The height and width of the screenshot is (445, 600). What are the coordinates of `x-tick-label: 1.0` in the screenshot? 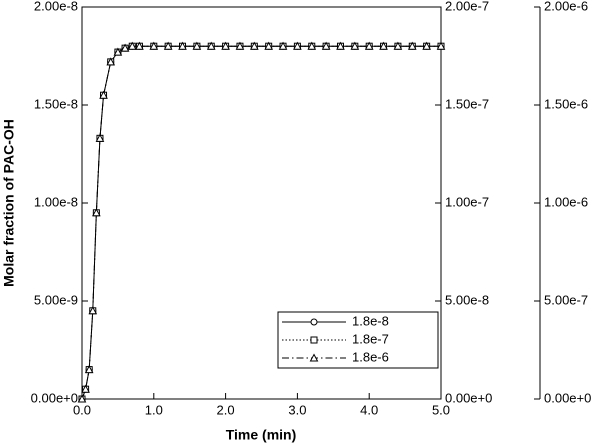 It's located at (154, 409).